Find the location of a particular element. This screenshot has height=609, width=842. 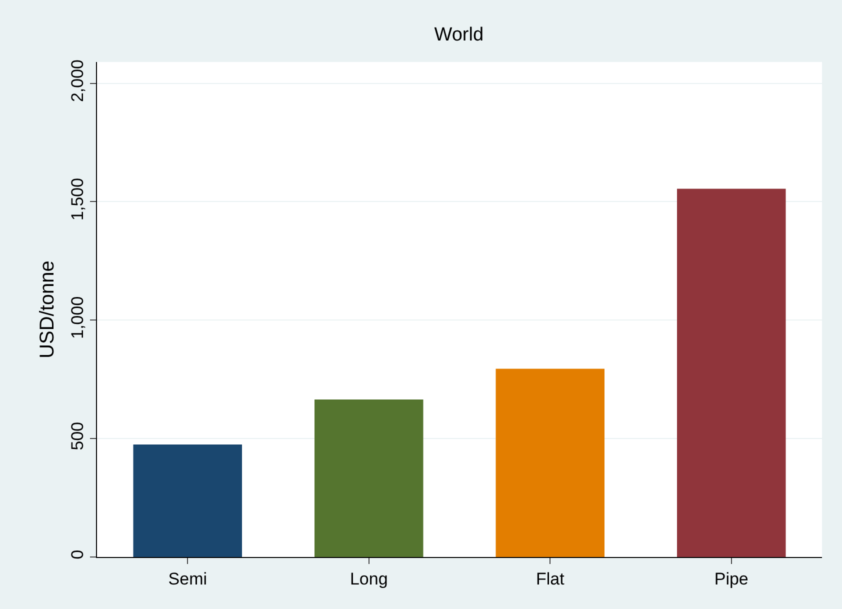

y-tick-label: 1,000 is located at coordinates (78, 317).